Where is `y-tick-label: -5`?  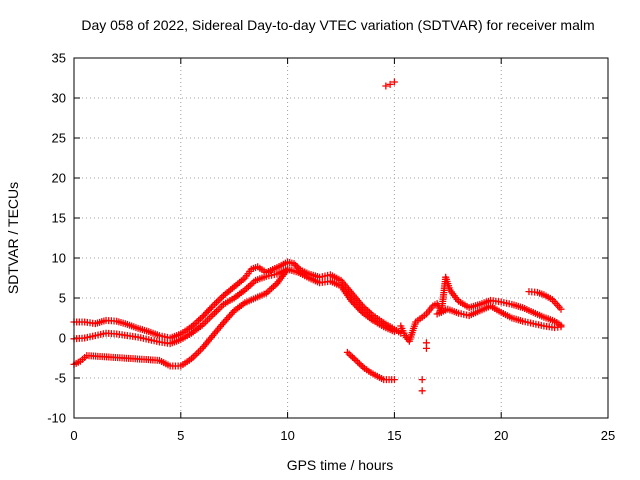
y-tick-label: -5 is located at coordinates (60, 378).